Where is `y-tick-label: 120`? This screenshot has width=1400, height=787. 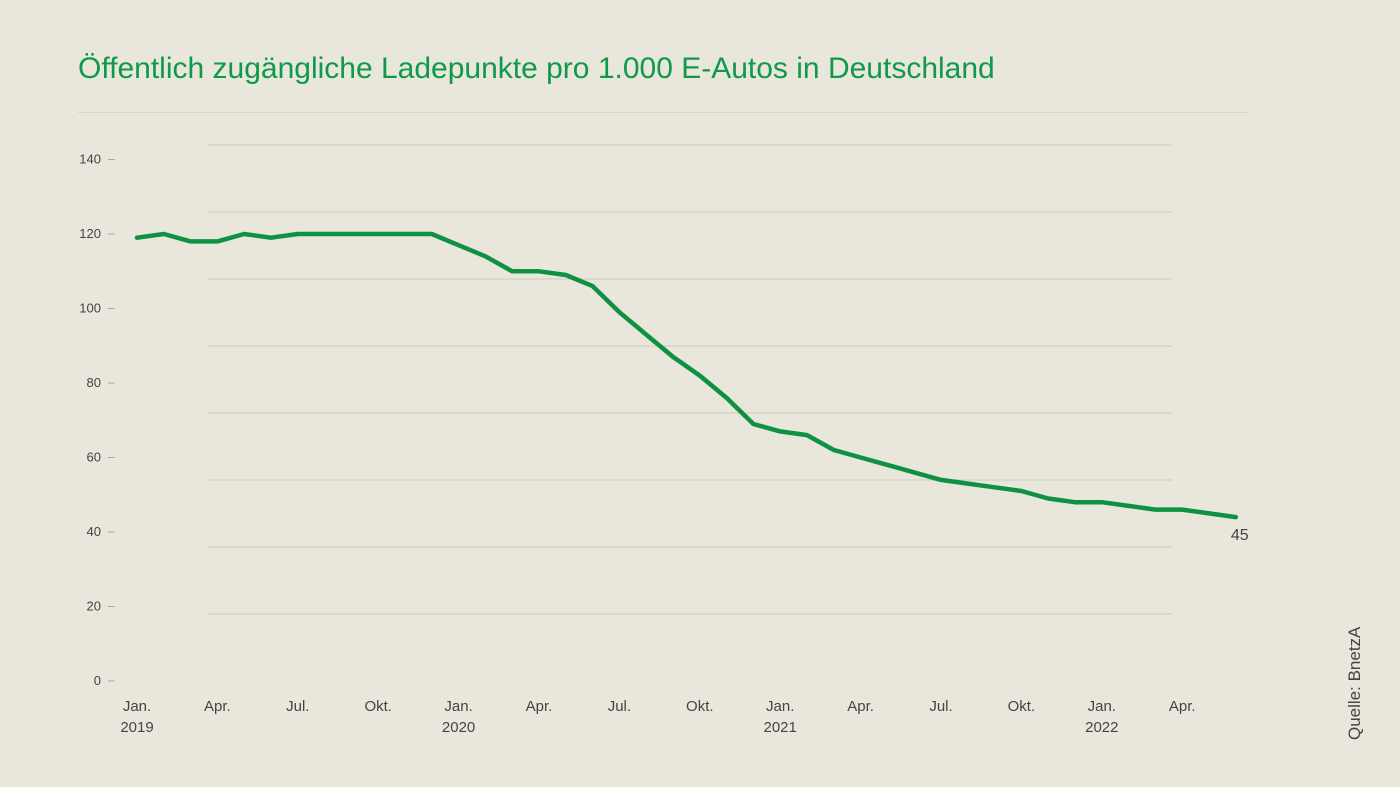
y-tick-label: 120 is located at coordinates (90, 233).